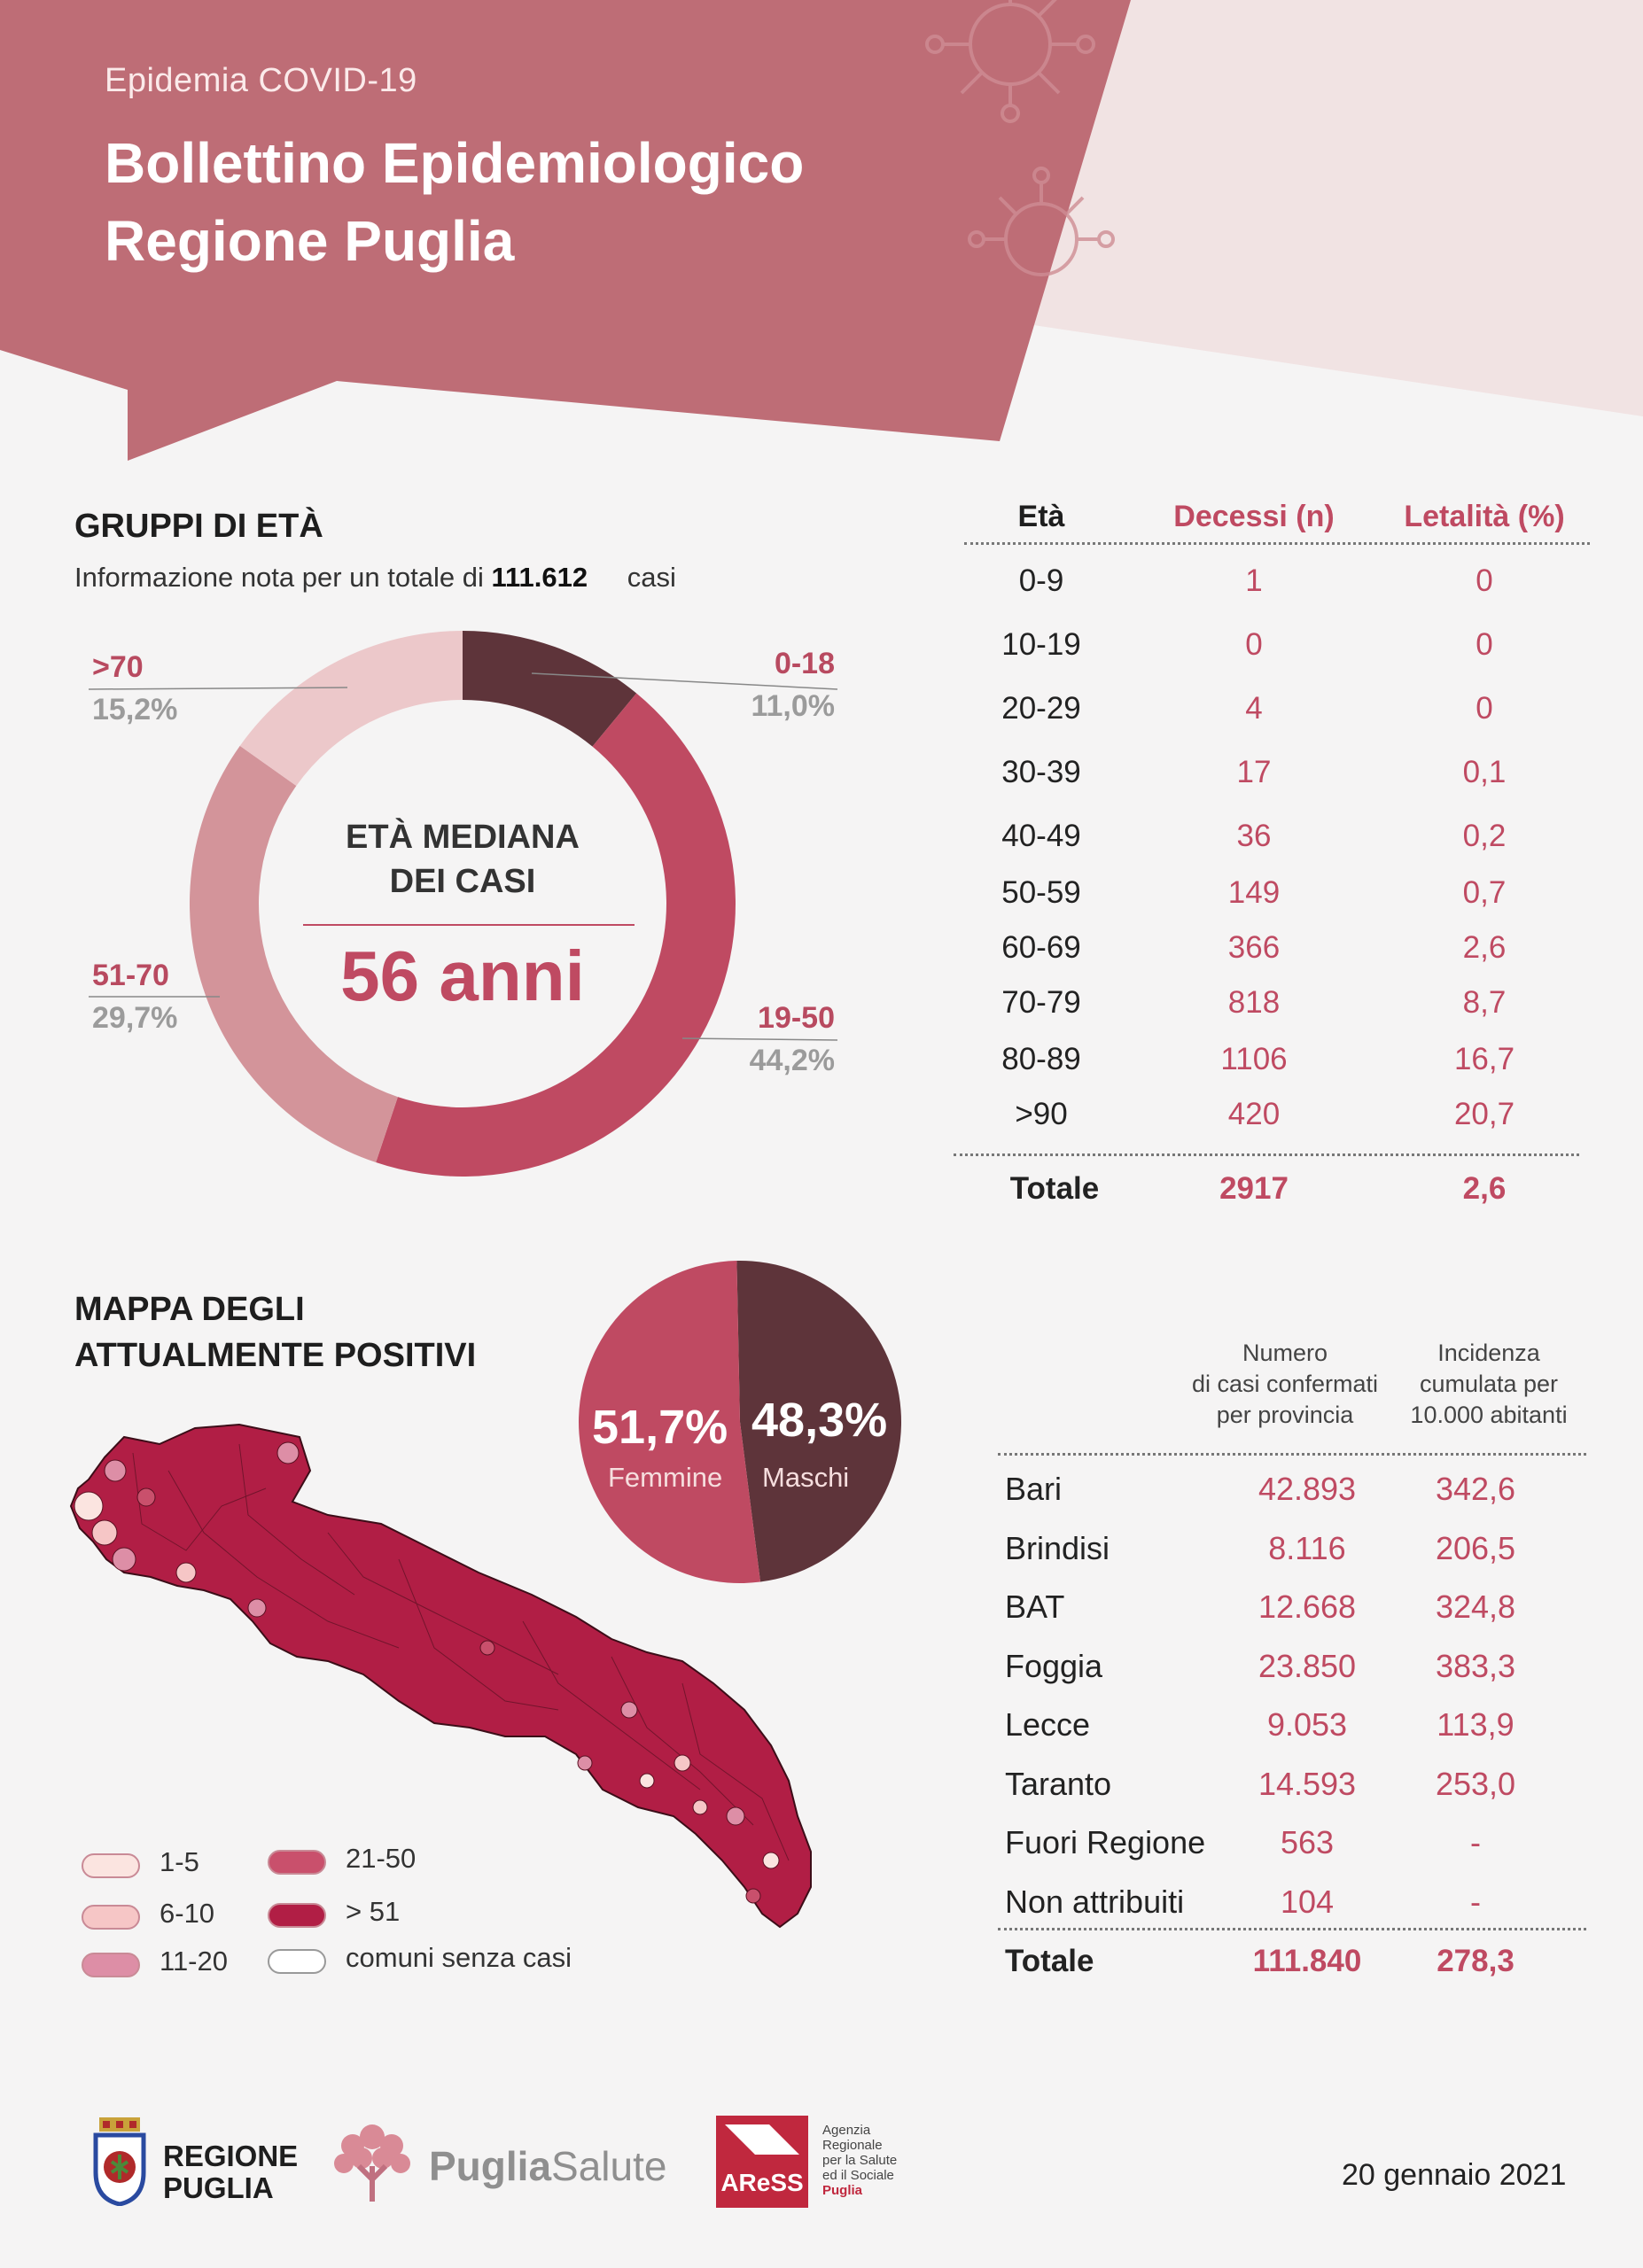 The width and height of the screenshot is (1643, 2268). I want to click on province-total-label: Totale, so click(1049, 1961).